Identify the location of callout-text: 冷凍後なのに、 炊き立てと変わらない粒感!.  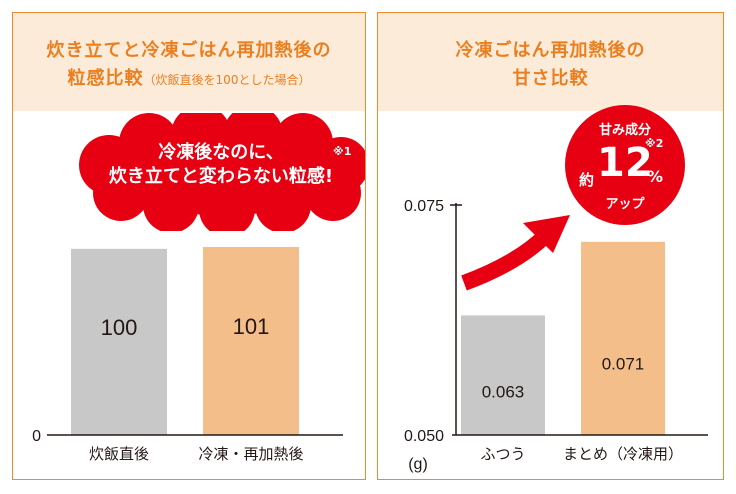
(218, 165).